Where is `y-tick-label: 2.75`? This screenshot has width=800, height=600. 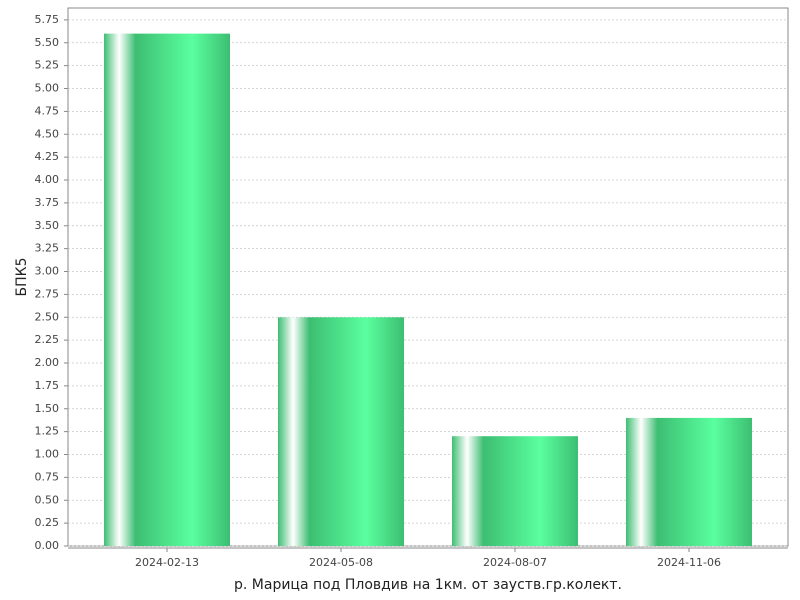 y-tick-label: 2.75 is located at coordinates (47, 293).